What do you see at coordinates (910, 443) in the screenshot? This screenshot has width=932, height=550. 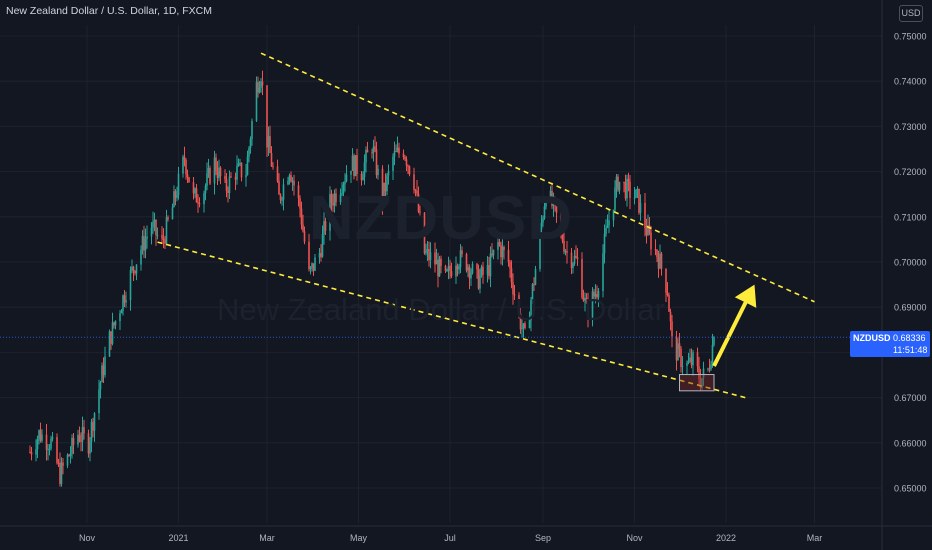 I see `y-tick-label: 0.66000` at bounding box center [910, 443].